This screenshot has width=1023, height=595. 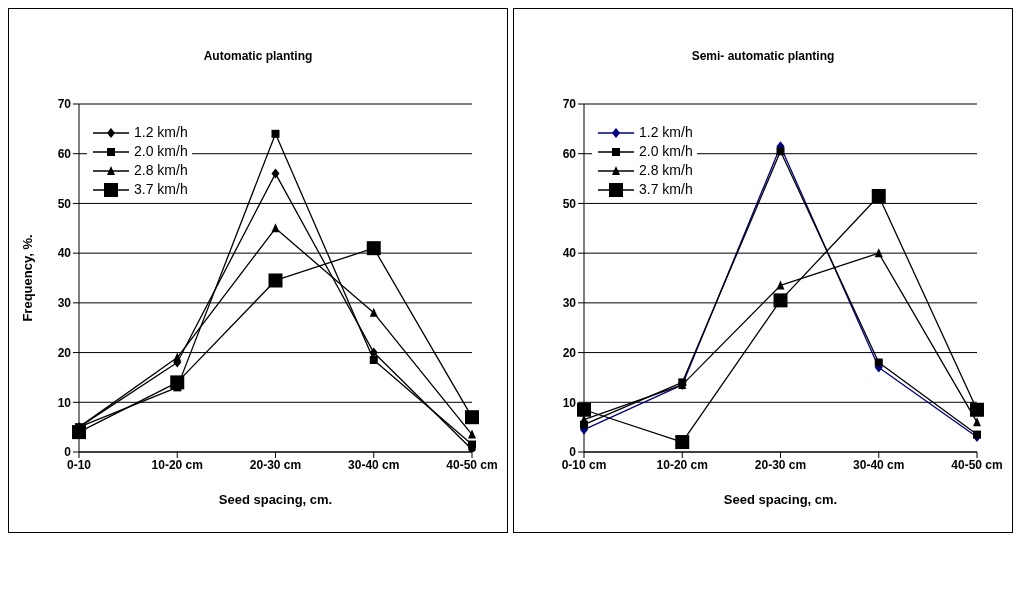 What do you see at coordinates (79, 464) in the screenshot?
I see `x-tick-label: 0-10` at bounding box center [79, 464].